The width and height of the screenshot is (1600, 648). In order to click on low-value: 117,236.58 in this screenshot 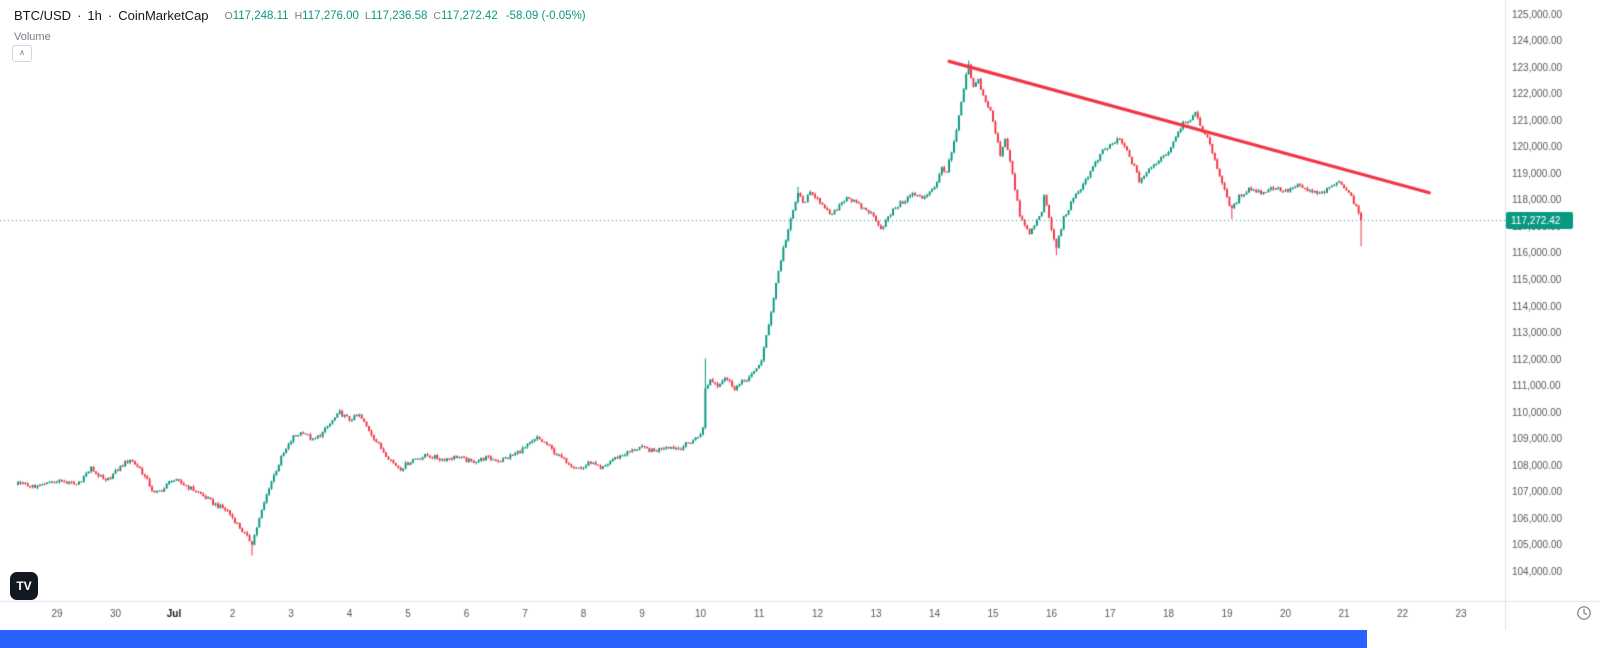, I will do `click(399, 15)`.